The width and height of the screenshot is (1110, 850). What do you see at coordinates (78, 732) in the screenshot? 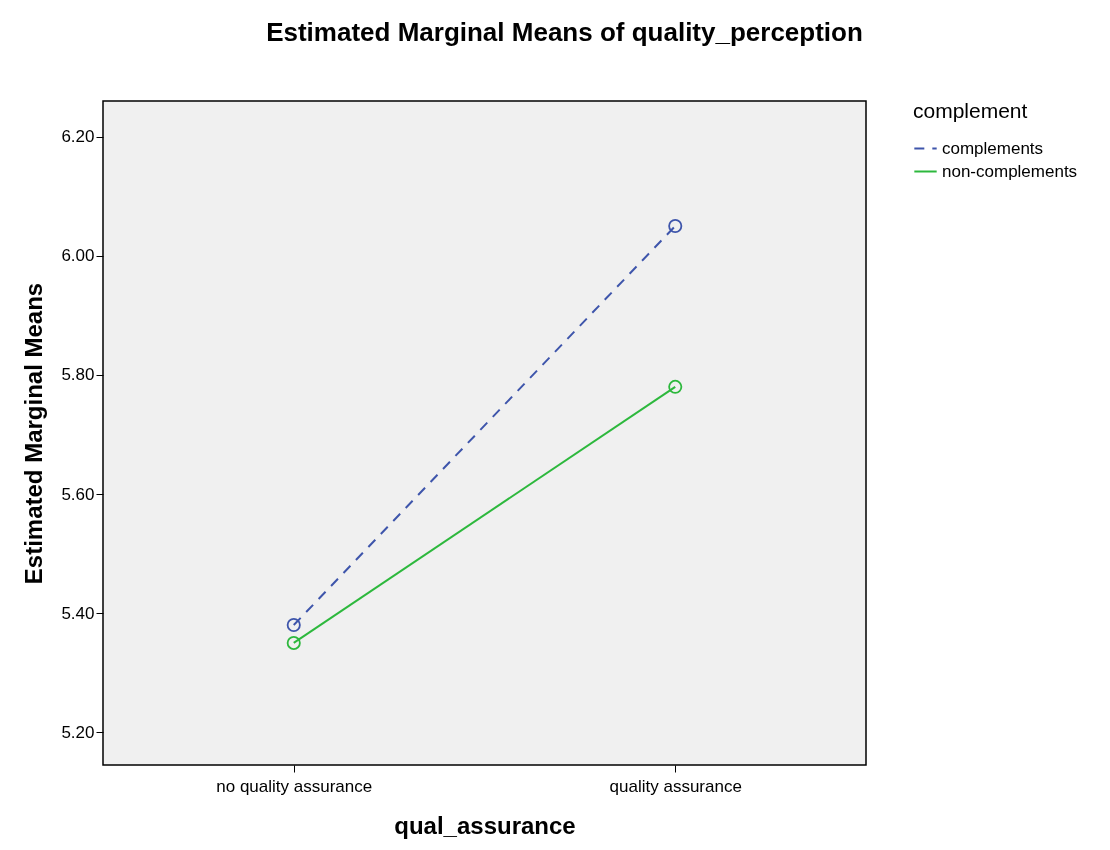
I see `y-tick-label: 5.20` at bounding box center [78, 732].